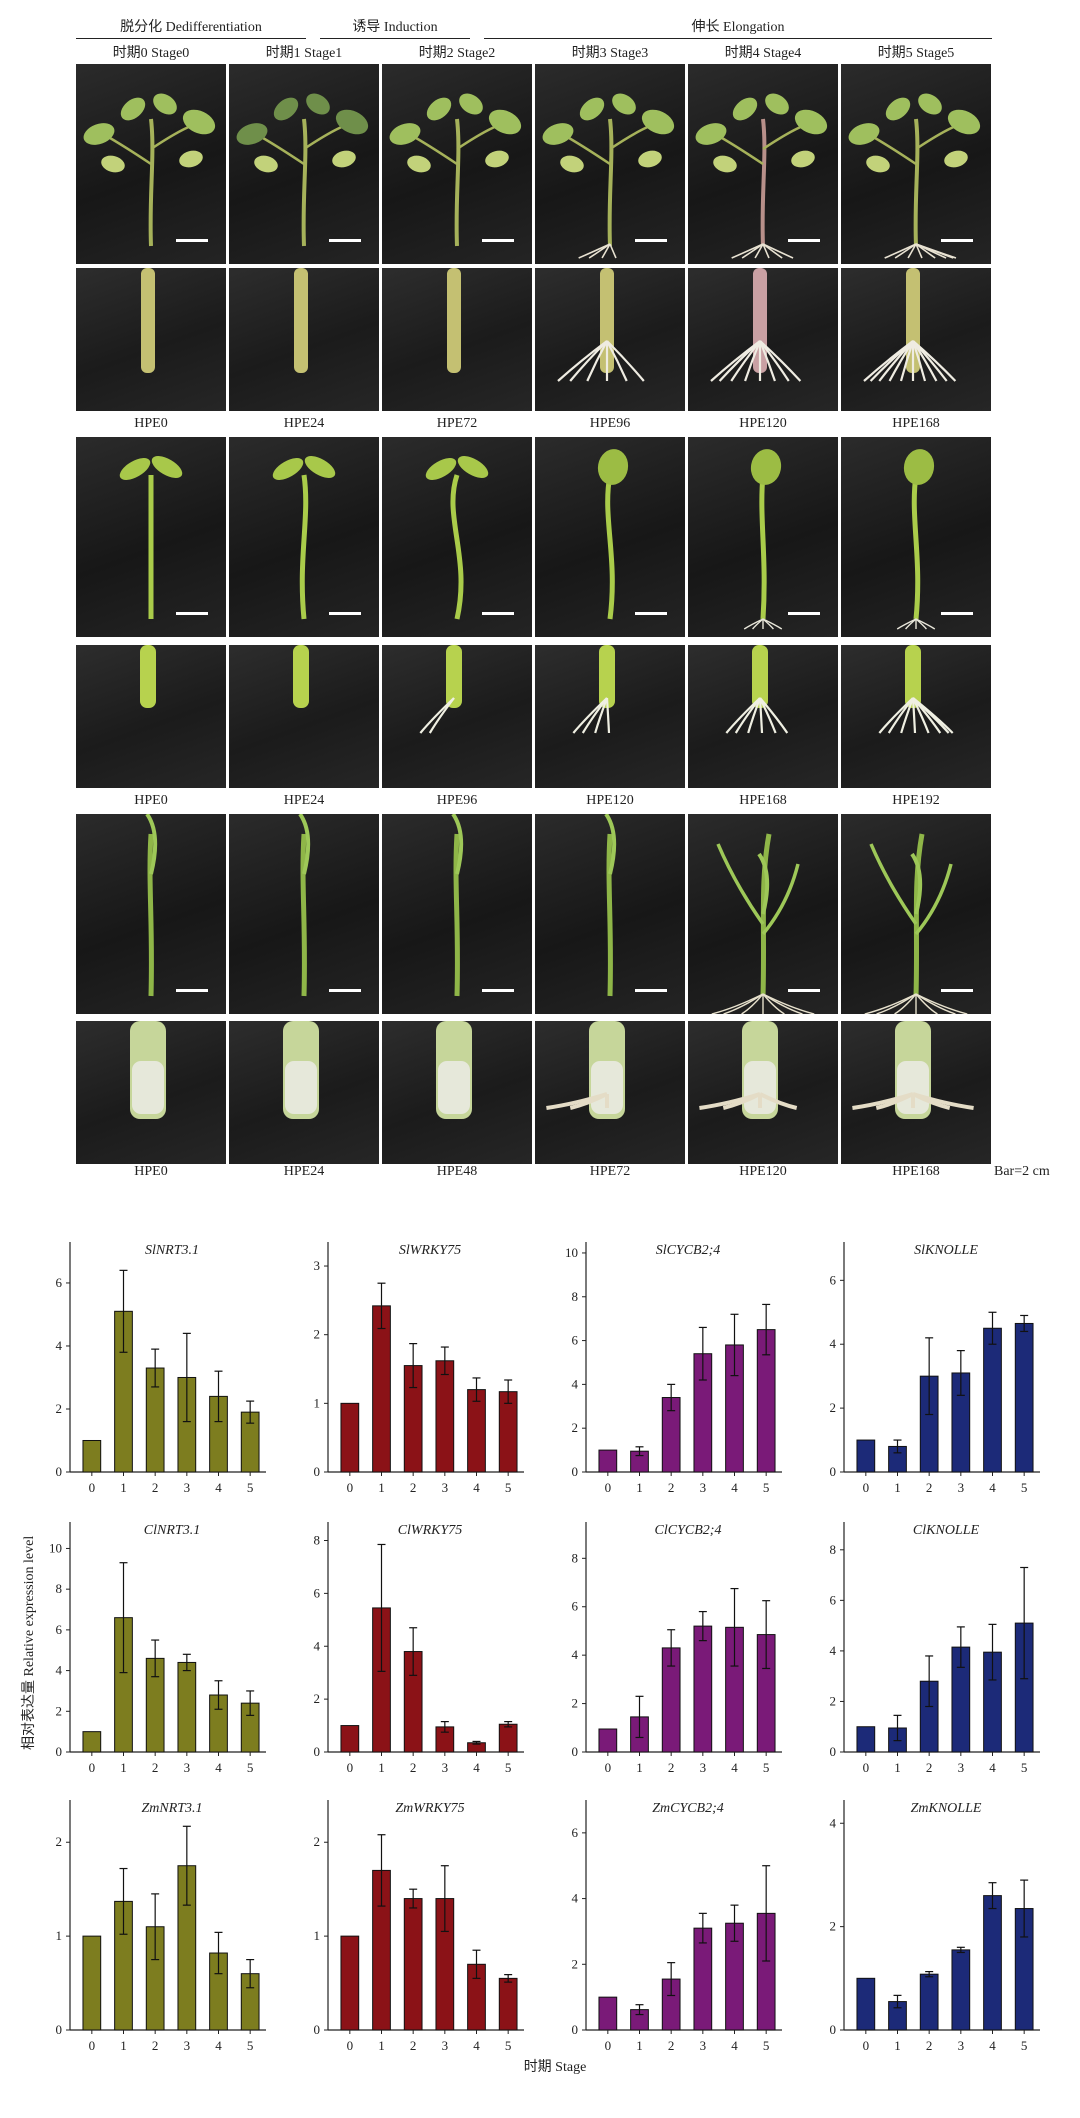 The image size is (1080, 2118). What do you see at coordinates (29, 1642) in the screenshot?
I see `y-axis-label: 相对表达量 Relative expression level` at bounding box center [29, 1642].